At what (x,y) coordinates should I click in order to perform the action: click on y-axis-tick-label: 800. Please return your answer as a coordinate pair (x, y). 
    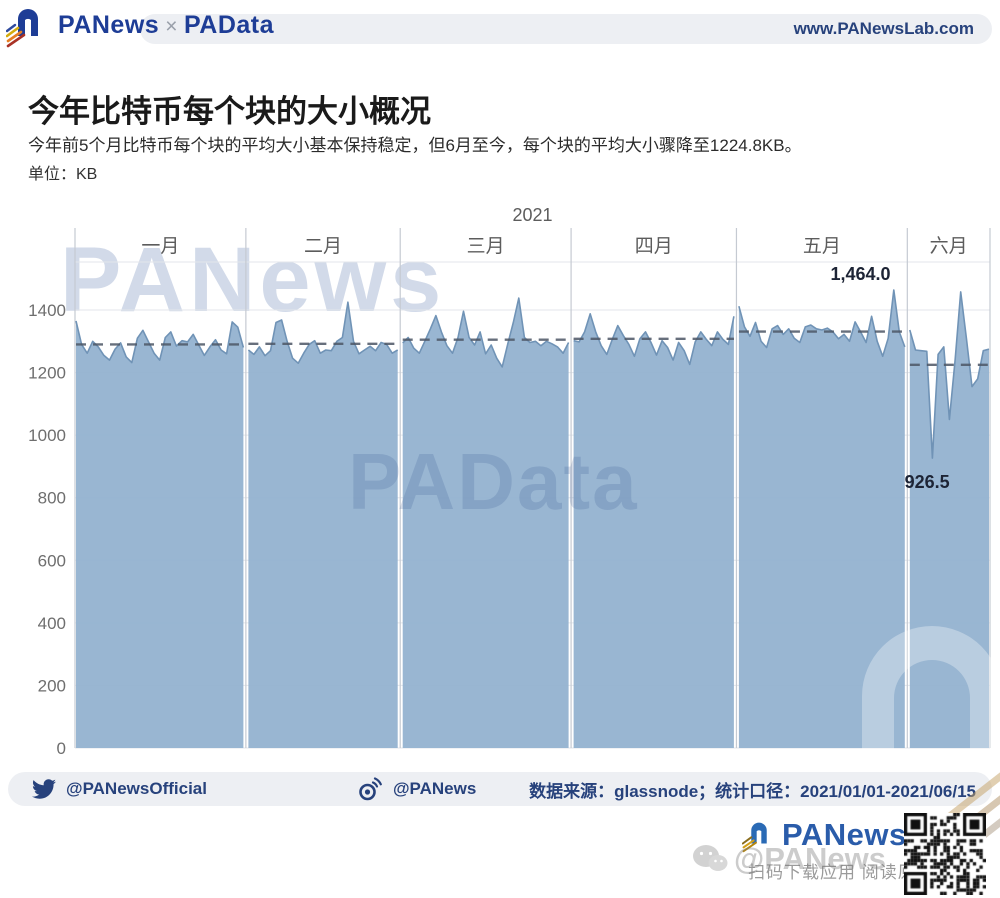
    Looking at the image, I should click on (52, 498).